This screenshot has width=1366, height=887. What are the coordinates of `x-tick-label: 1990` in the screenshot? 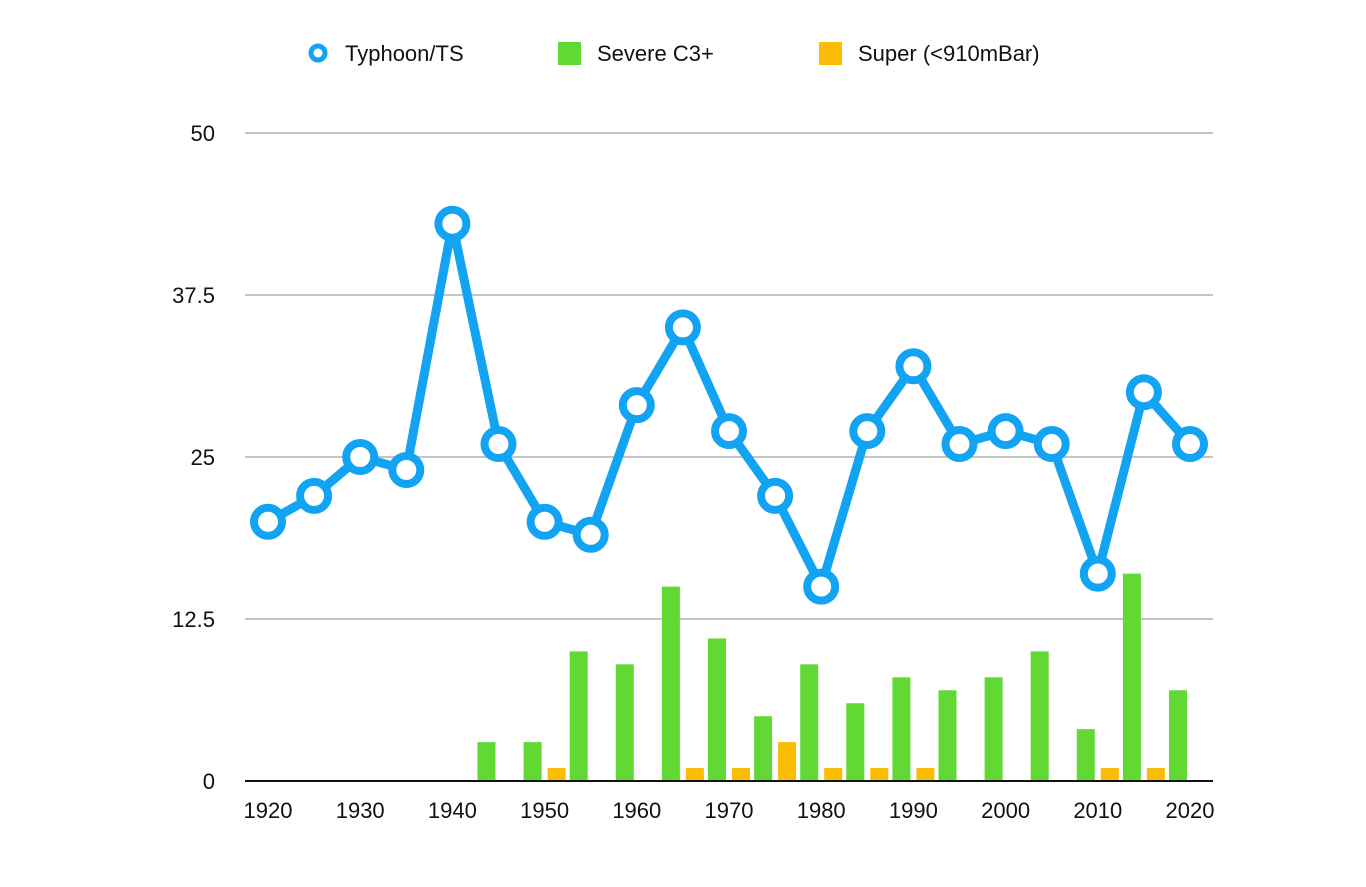 It's located at (913, 810).